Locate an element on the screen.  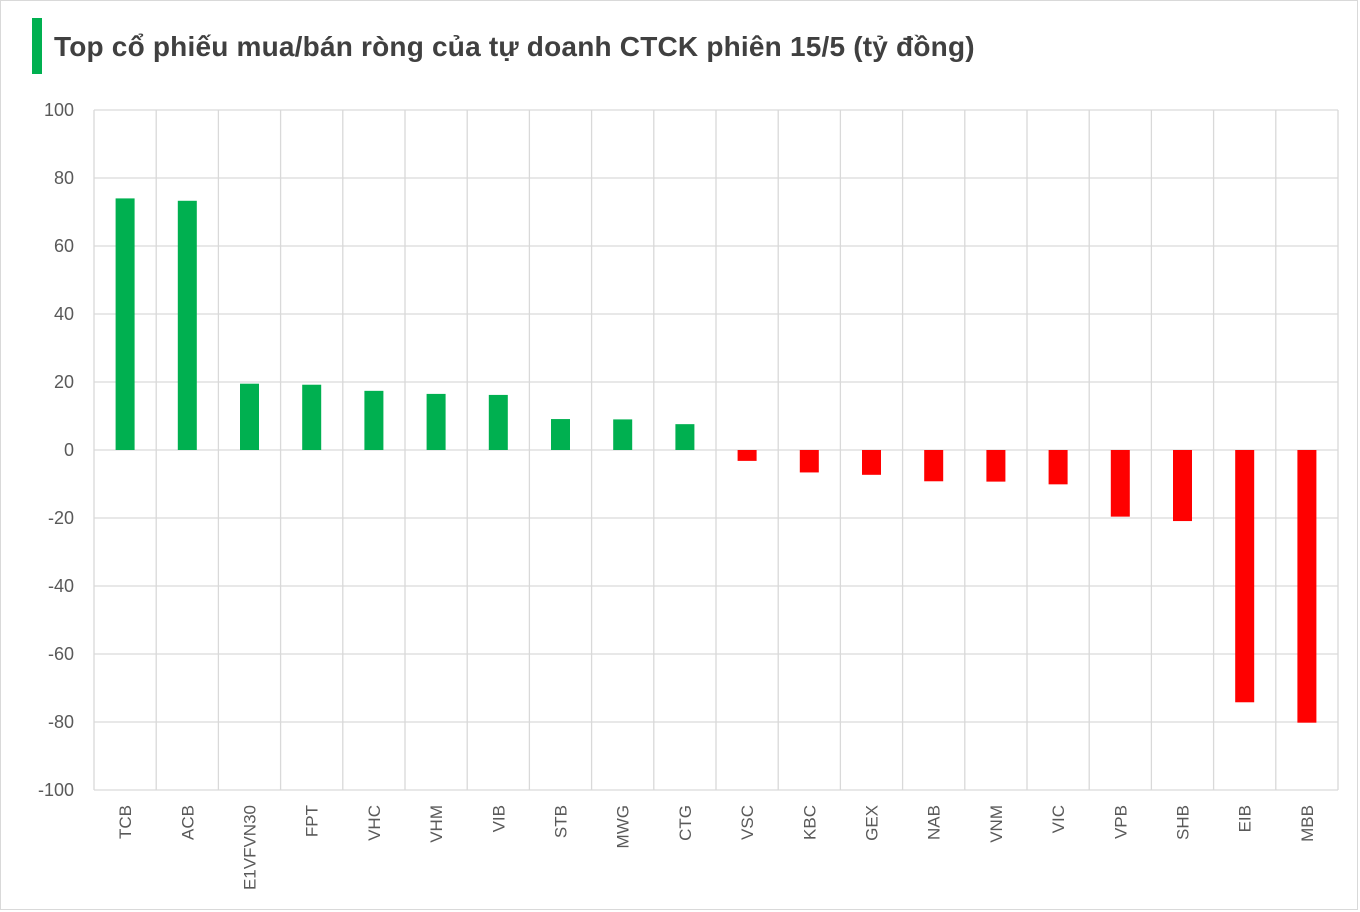
bar-vpb is located at coordinates (1120, 483).